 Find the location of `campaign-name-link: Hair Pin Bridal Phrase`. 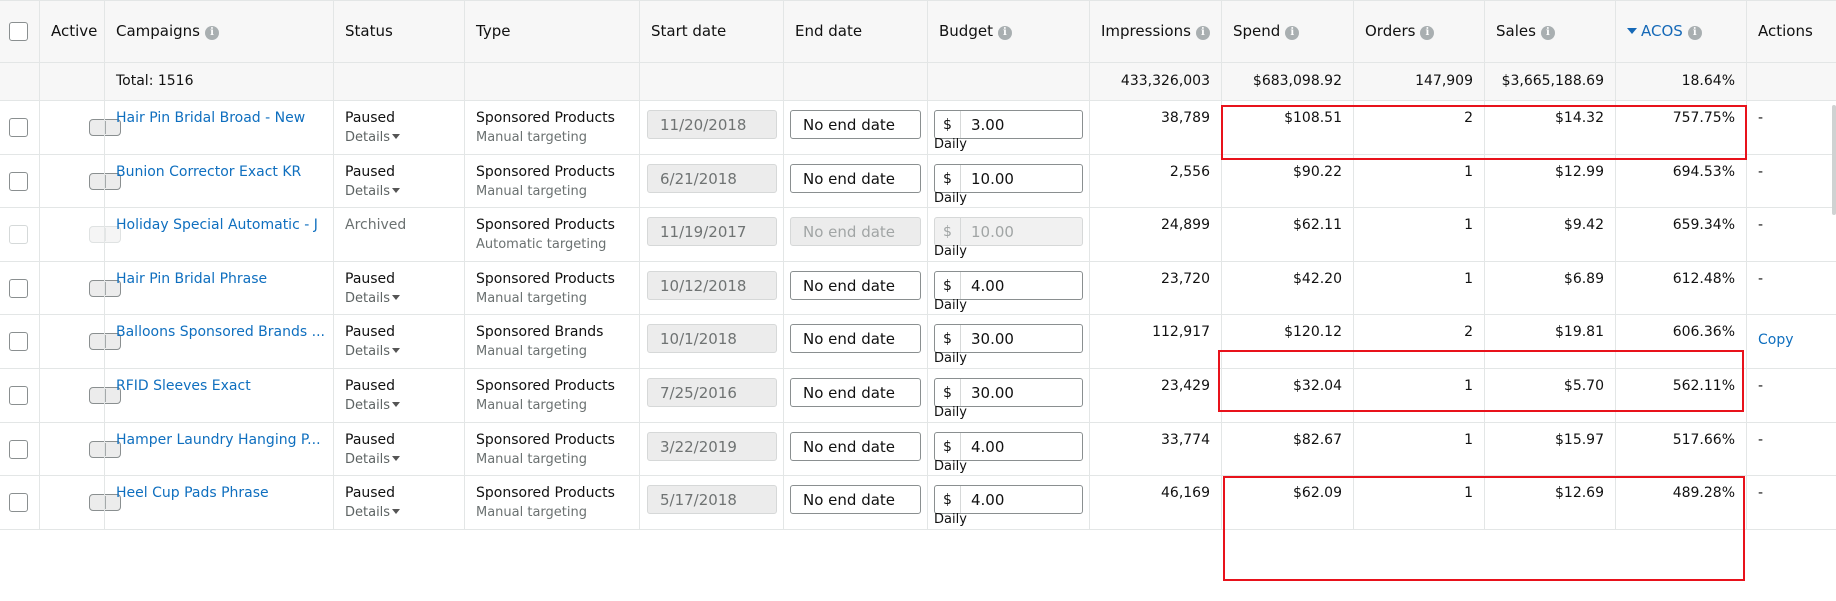

campaign-name-link: Hair Pin Bridal Phrase is located at coordinates (192, 279).